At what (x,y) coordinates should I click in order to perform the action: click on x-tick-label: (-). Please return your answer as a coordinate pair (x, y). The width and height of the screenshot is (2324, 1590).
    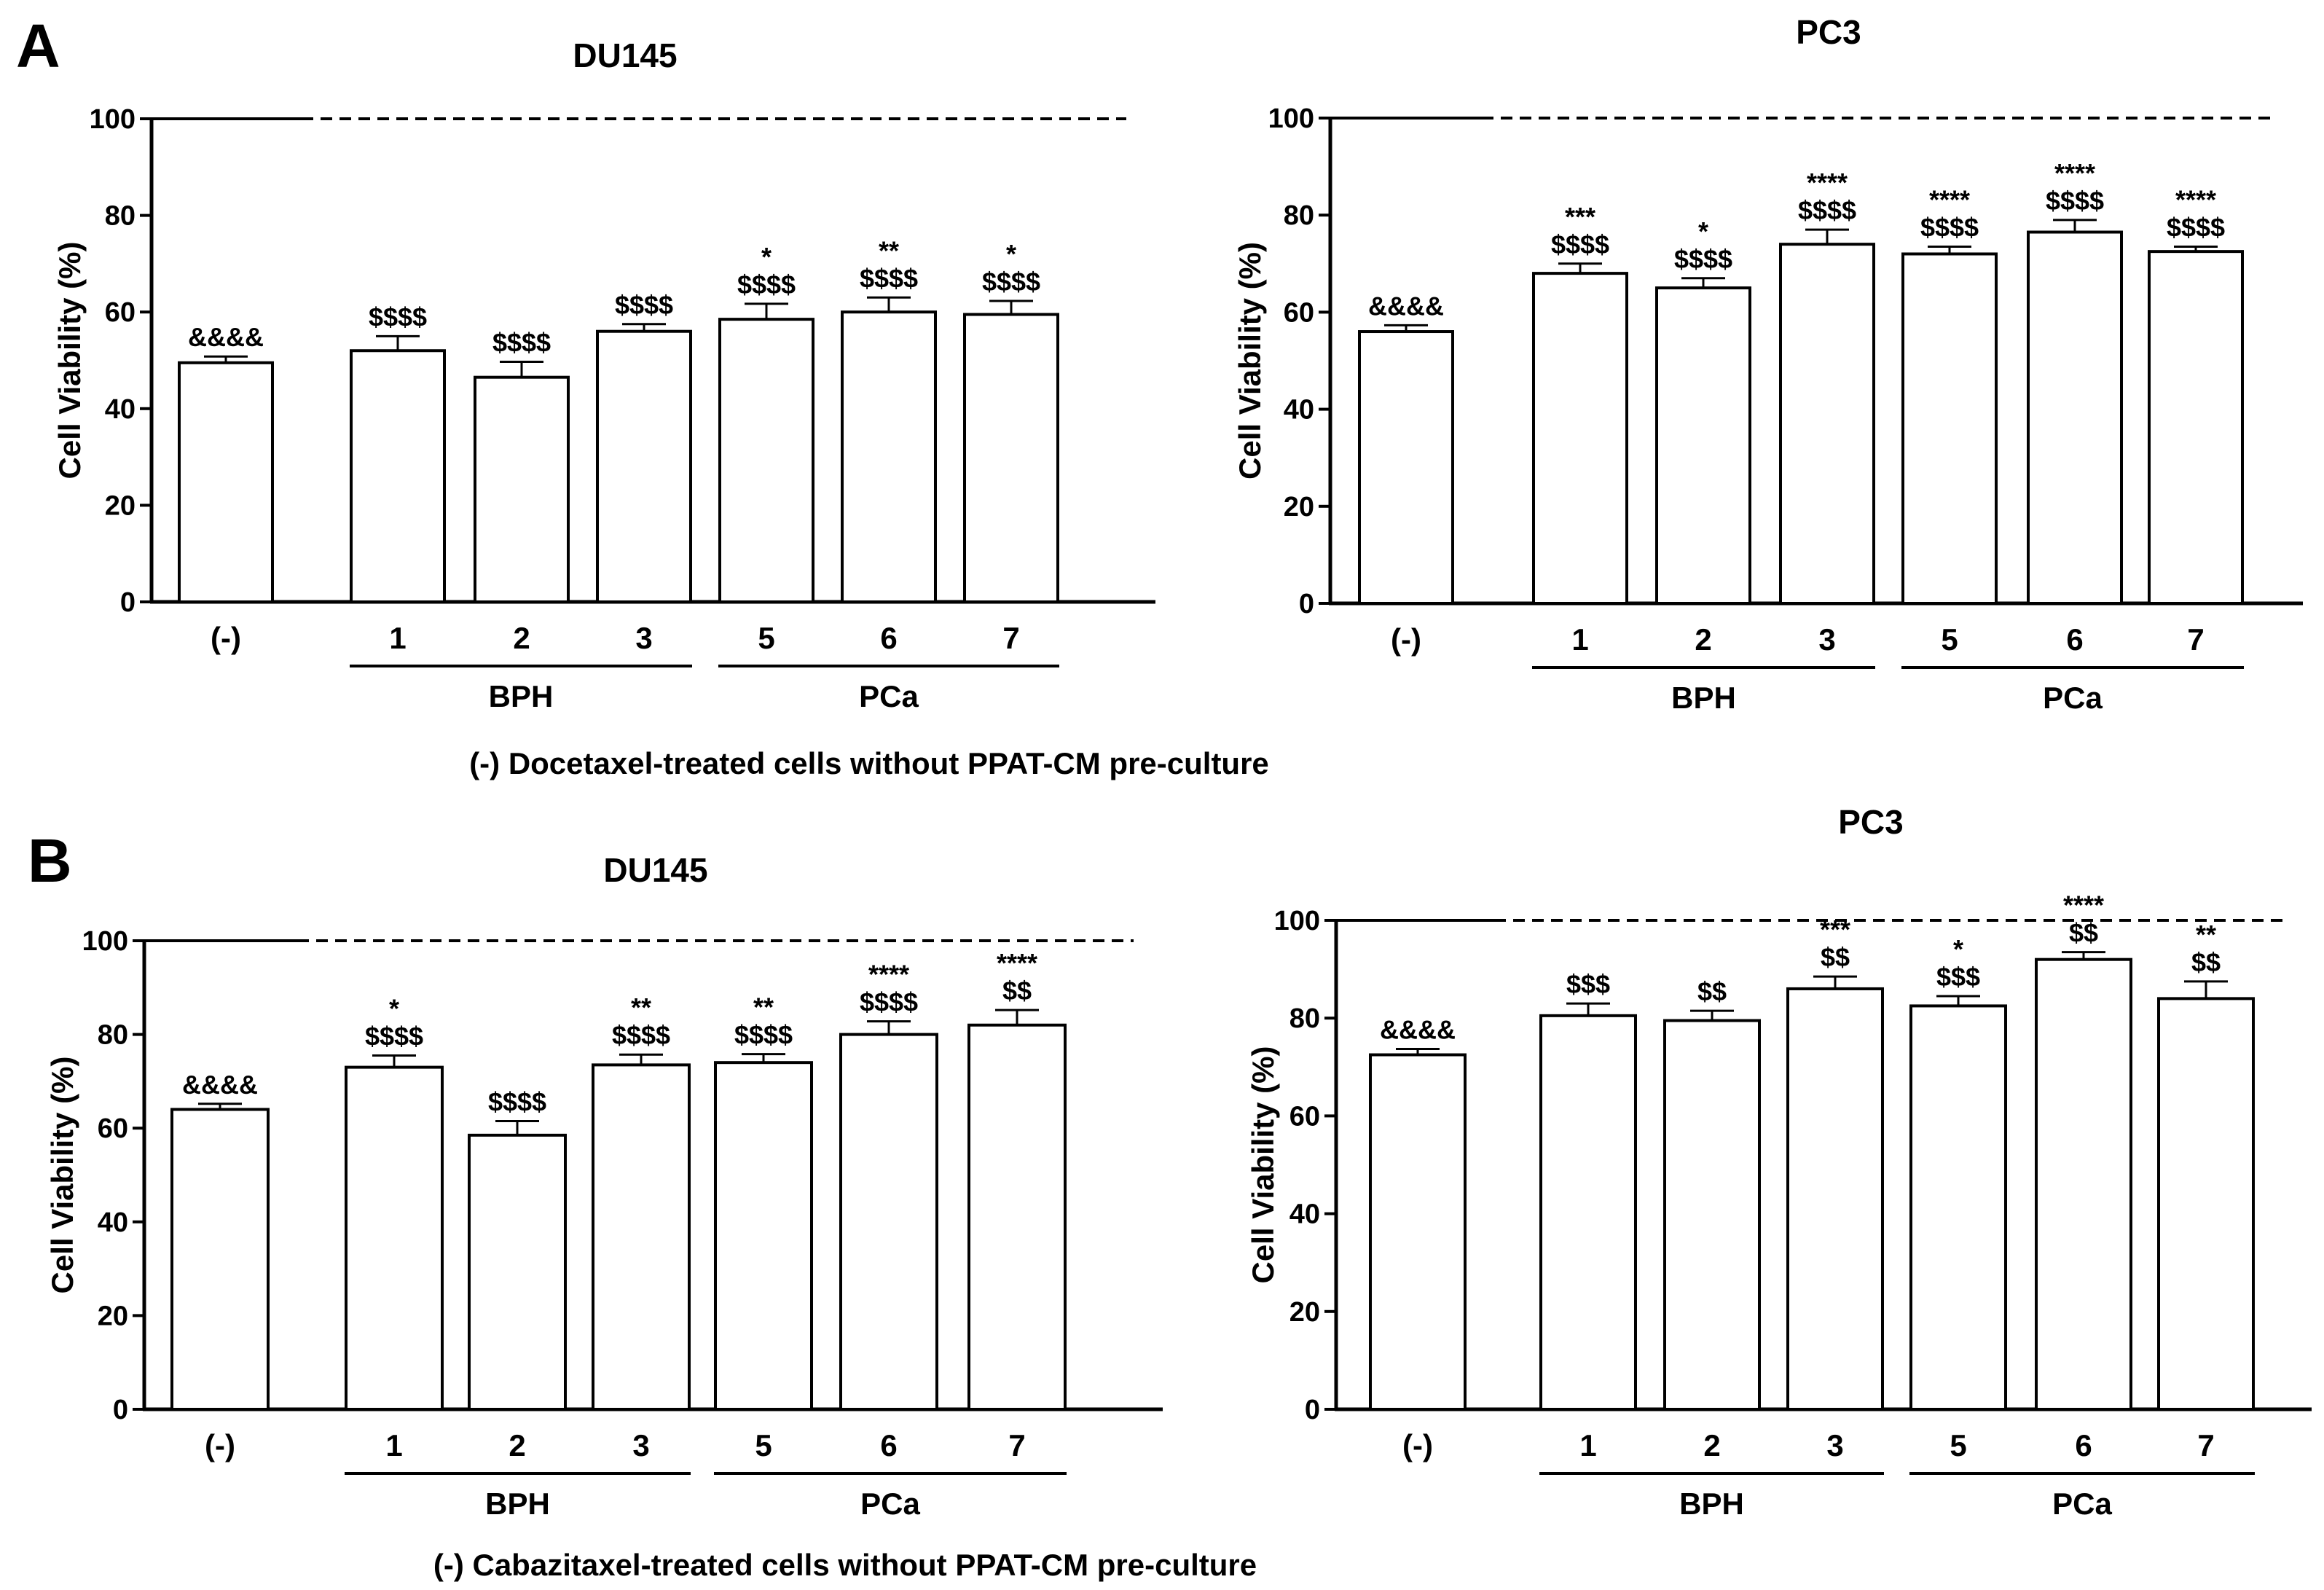
    Looking at the image, I should click on (1406, 639).